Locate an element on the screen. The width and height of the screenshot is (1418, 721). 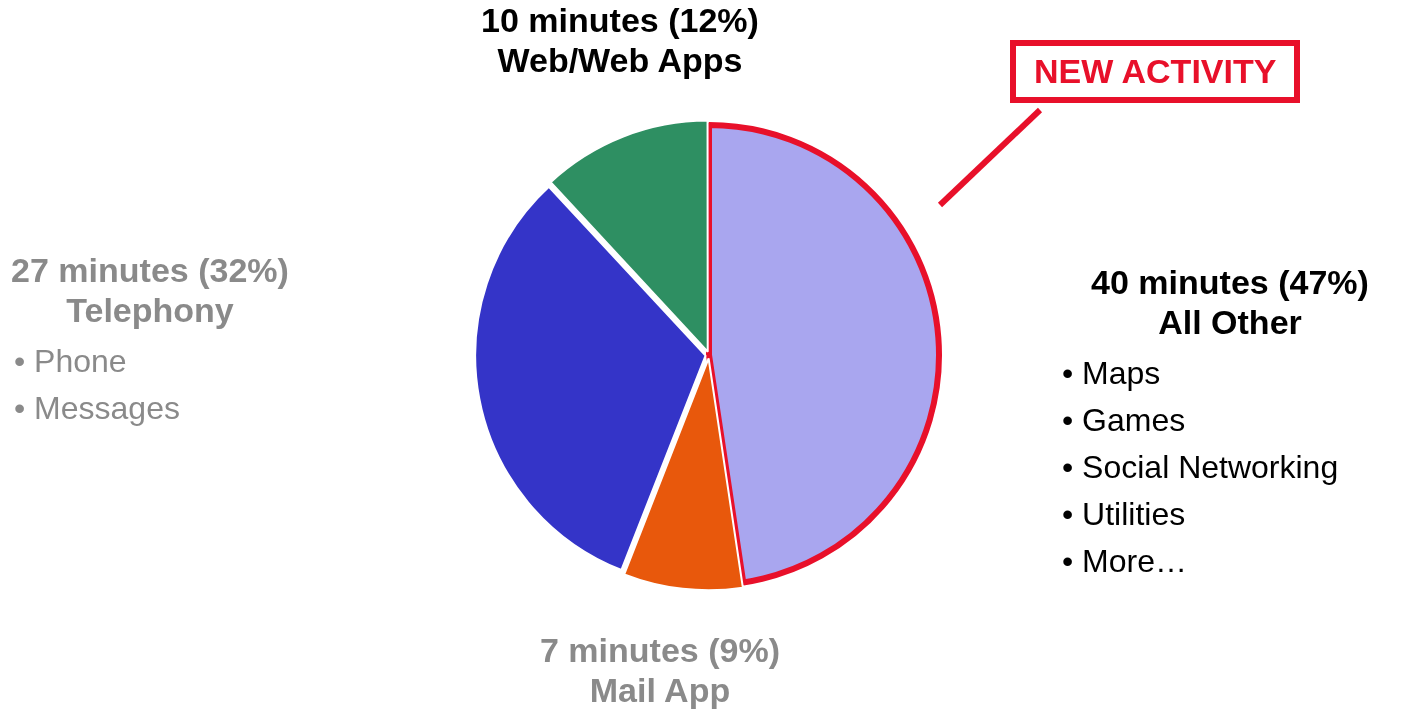
text: • Phone is located at coordinates (71, 361).